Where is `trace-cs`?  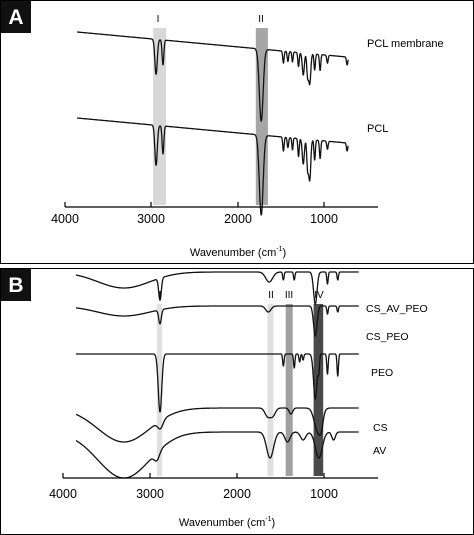 trace-cs is located at coordinates (217, 425).